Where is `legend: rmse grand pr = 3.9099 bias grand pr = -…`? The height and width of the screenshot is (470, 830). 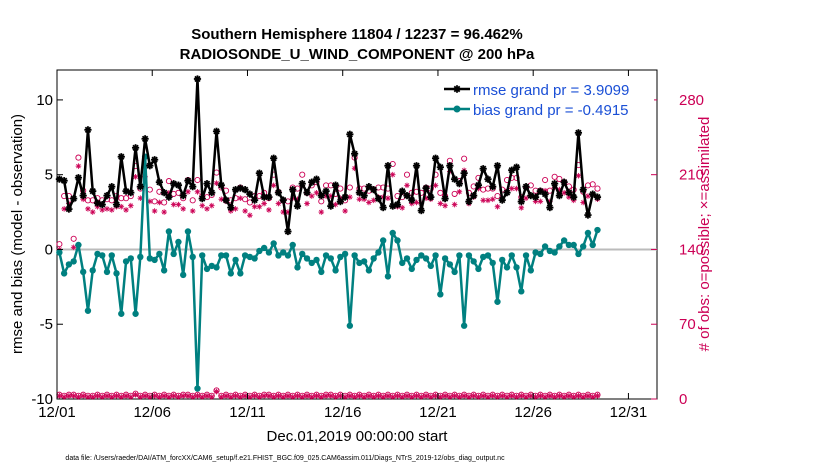 legend: rmse grand pr = 3.9099 bias grand pr = -… is located at coordinates (547, 98).